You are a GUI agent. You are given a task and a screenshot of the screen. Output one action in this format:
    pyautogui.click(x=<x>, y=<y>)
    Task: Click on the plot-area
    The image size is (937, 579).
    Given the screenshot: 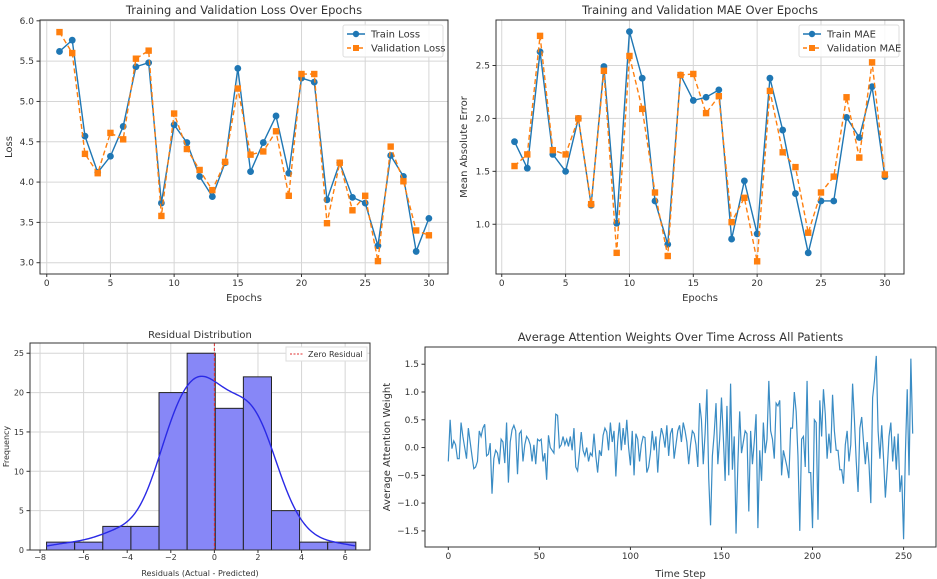 What is the action you would take?
    pyautogui.click(x=201, y=446)
    